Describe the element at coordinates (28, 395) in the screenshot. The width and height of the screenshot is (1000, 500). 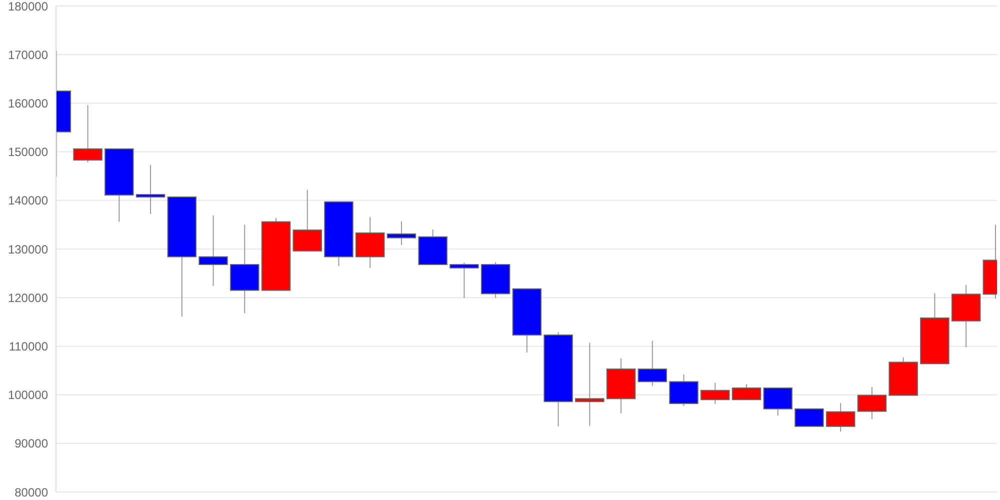
I see `y-tick-label: 100000` at that location.